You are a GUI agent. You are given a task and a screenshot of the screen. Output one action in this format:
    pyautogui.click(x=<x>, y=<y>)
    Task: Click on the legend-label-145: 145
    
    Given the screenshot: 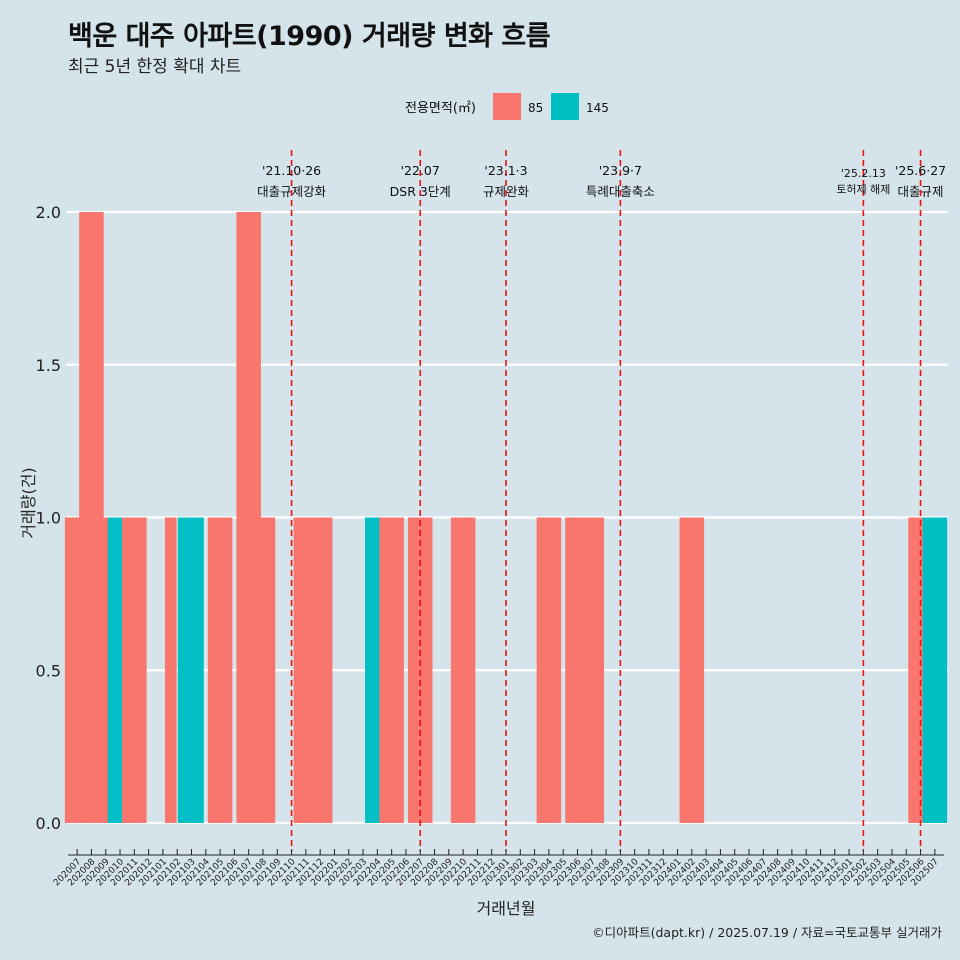 What is the action you would take?
    pyautogui.click(x=597, y=108)
    